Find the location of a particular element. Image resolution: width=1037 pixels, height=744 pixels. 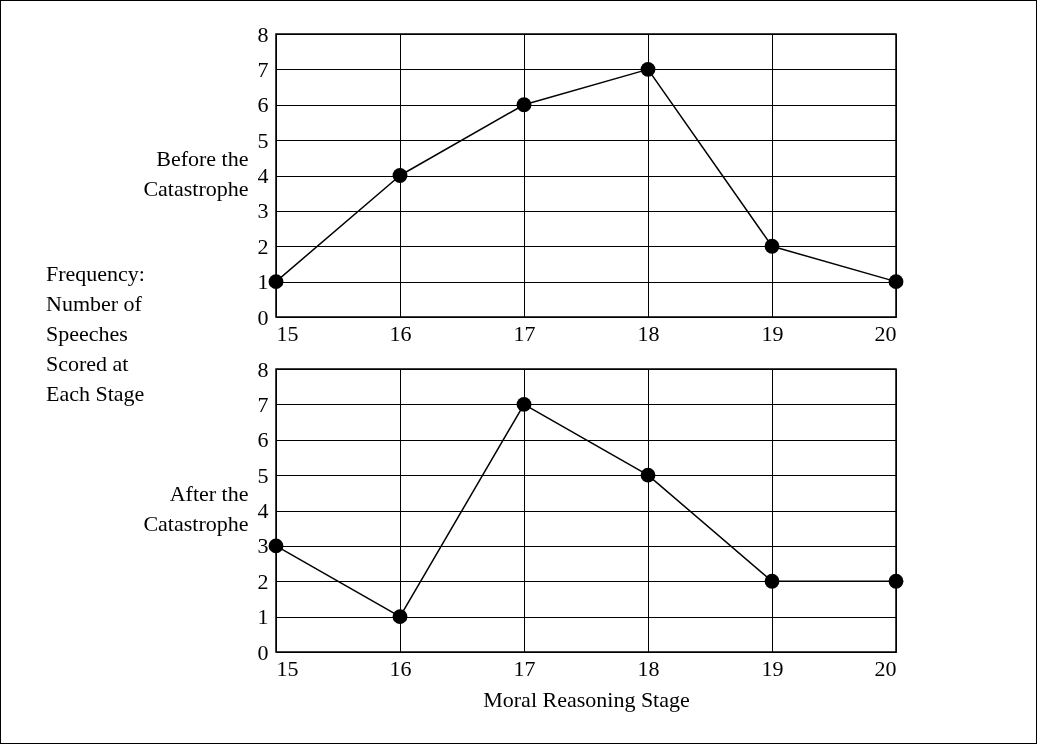

y-axis-title: Before the Catastrophe is located at coordinates (196, 174).